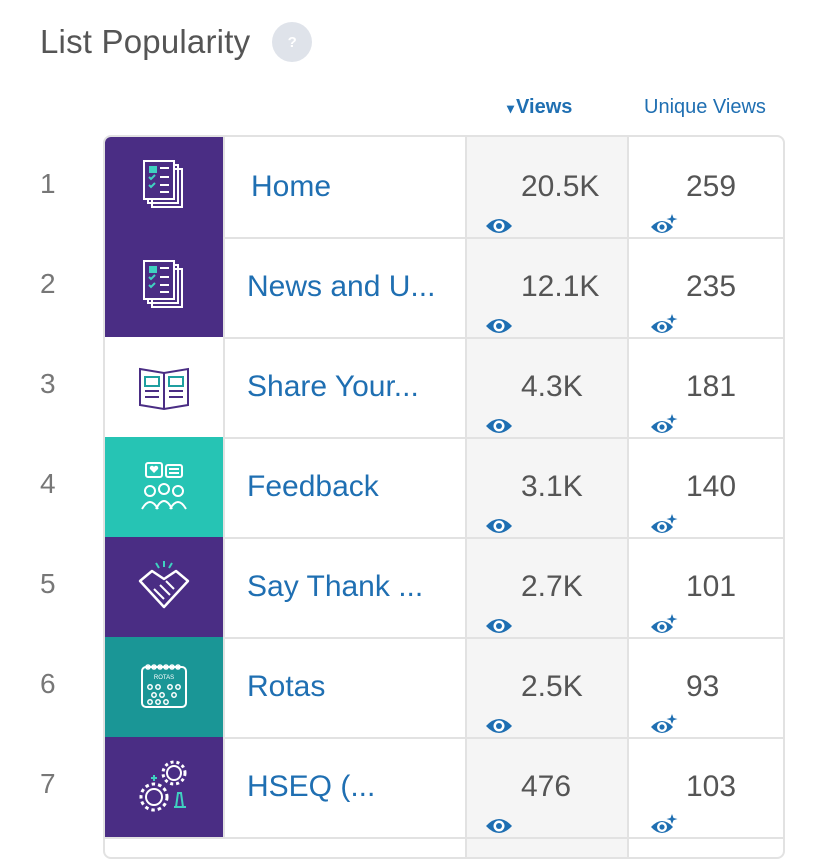 This screenshot has height=859, width=828. I want to click on views-count: 4.3K, so click(534, 387).